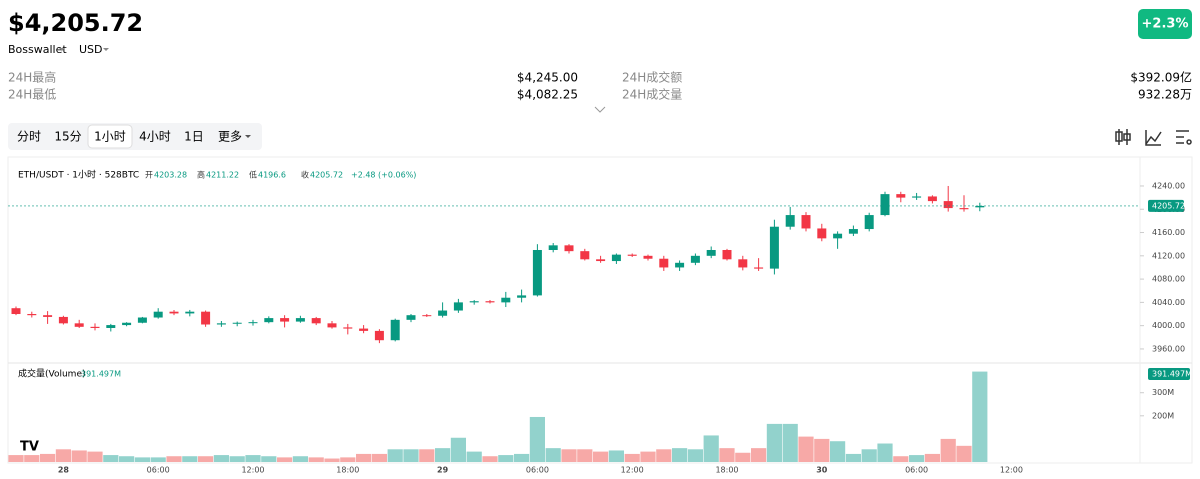  I want to click on x-tick-label: 12:00, so click(632, 470).